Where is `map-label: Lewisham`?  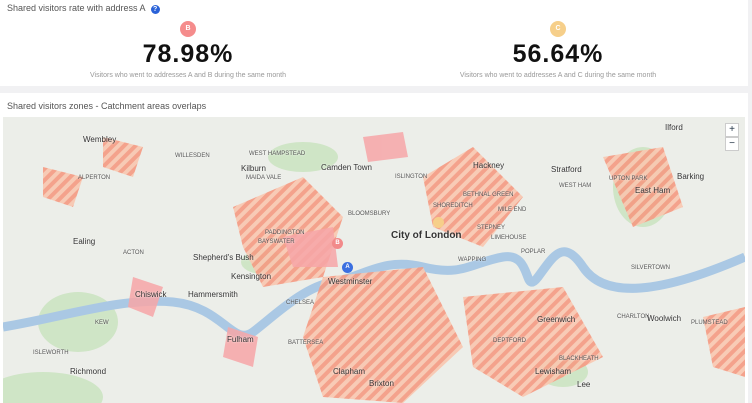 map-label: Lewisham is located at coordinates (553, 371).